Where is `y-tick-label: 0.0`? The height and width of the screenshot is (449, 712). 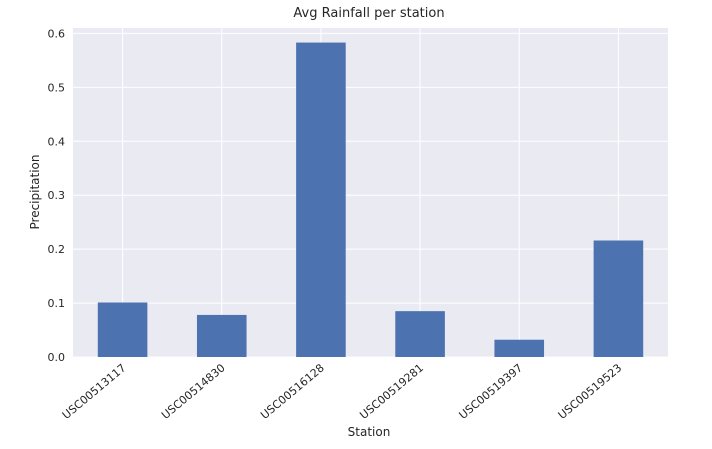
y-tick-label: 0.0 is located at coordinates (57, 357).